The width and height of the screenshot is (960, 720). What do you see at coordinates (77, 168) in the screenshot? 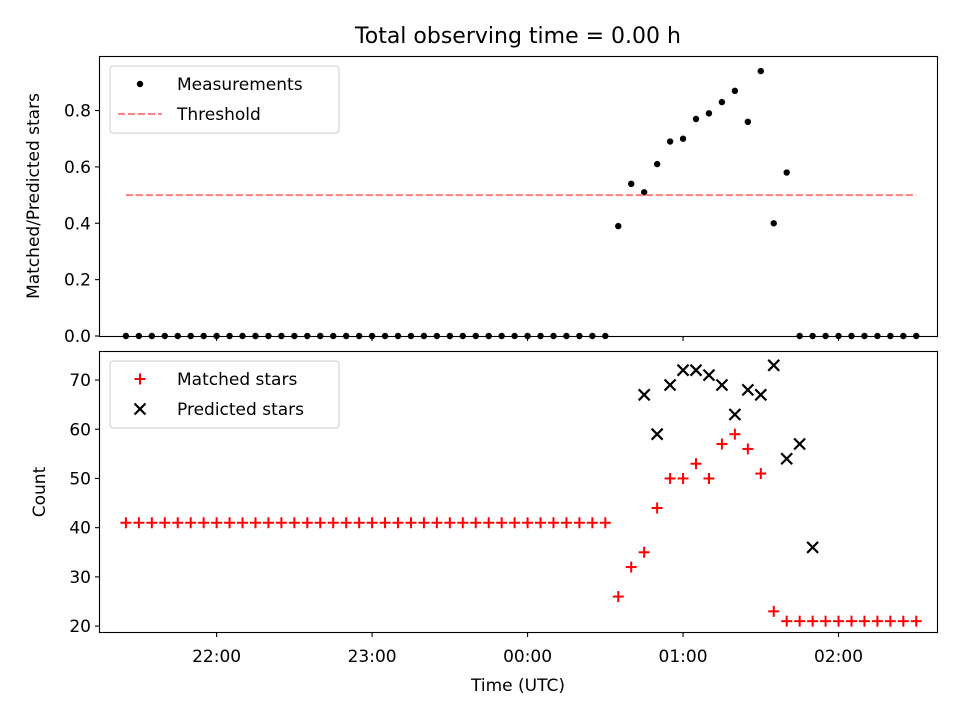
I see `y-tick-label: 0.6` at bounding box center [77, 168].